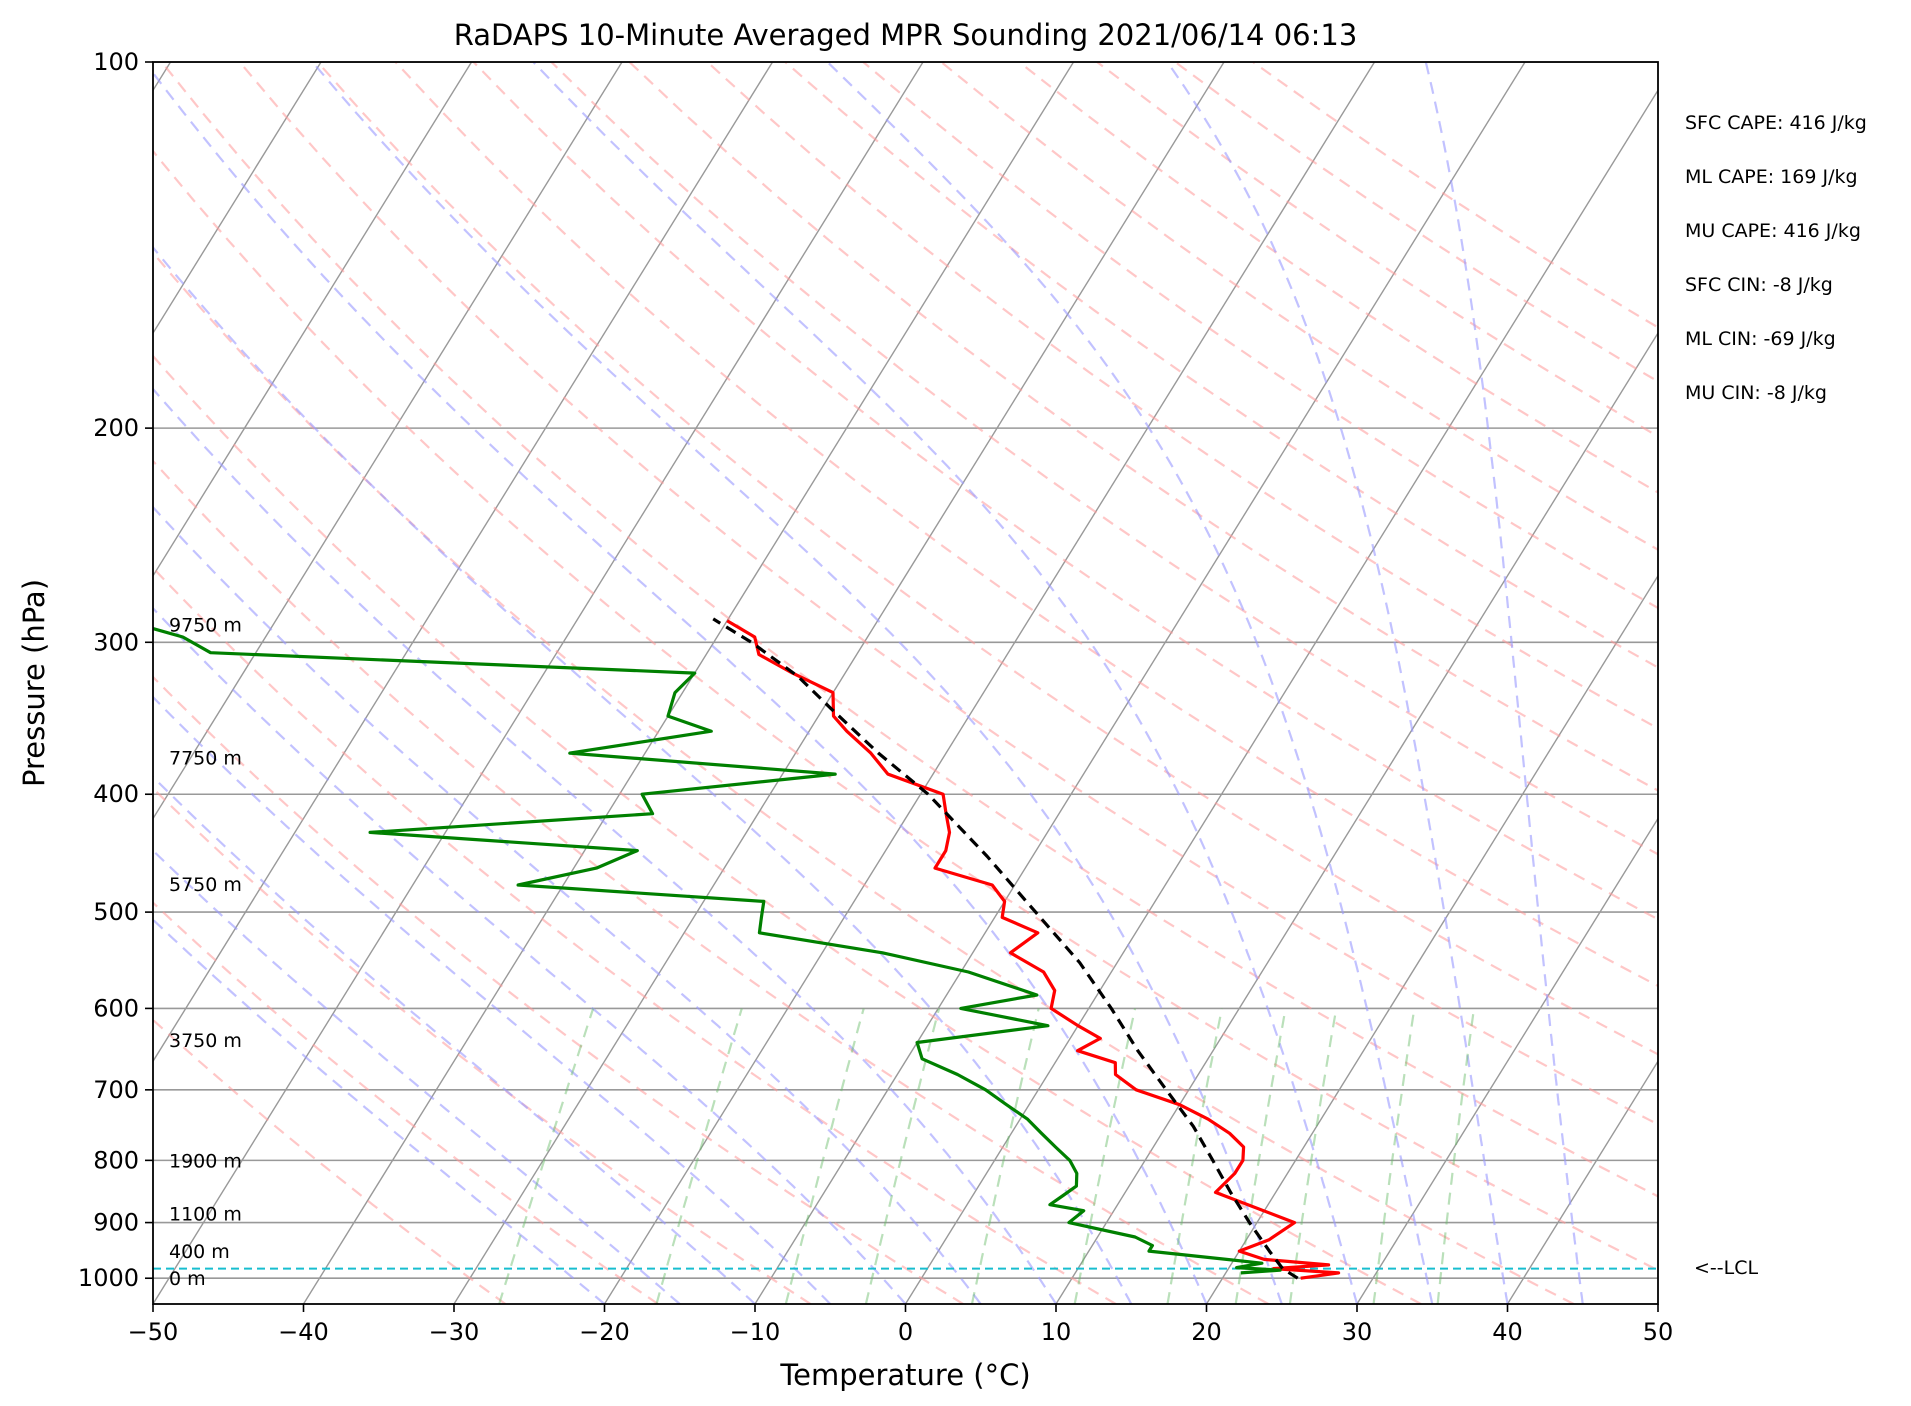 The image size is (1911, 1406). I want to click on parcel-profile, so click(1005, 948).